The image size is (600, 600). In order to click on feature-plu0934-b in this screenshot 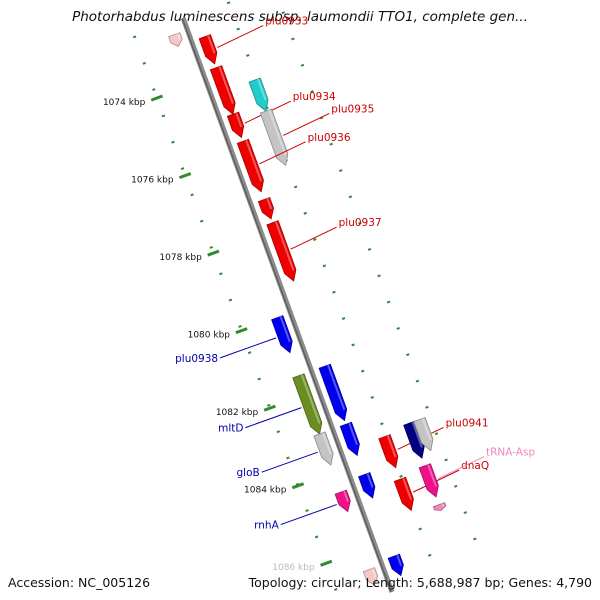, I will do `click(235, 125)`.